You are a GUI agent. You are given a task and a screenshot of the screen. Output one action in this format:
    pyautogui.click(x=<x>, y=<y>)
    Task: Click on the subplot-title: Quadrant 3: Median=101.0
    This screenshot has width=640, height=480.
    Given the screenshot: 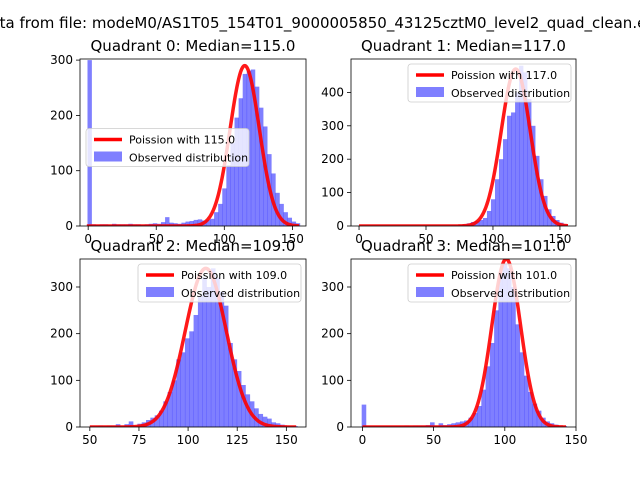 What is the action you would take?
    pyautogui.click(x=463, y=246)
    